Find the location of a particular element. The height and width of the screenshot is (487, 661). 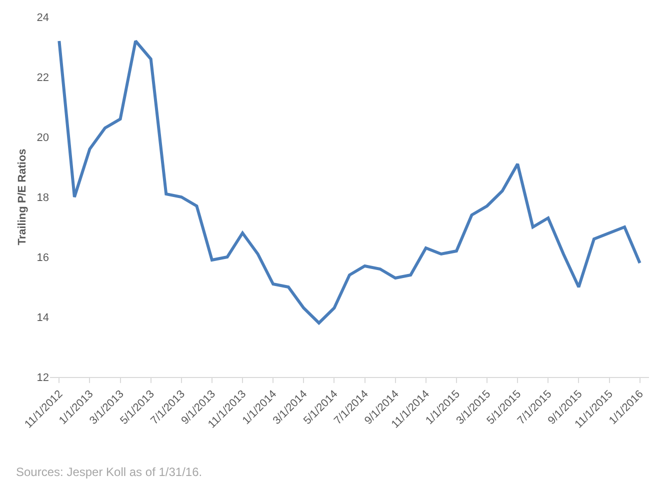

y-tick-label: 16 is located at coordinates (42, 258).